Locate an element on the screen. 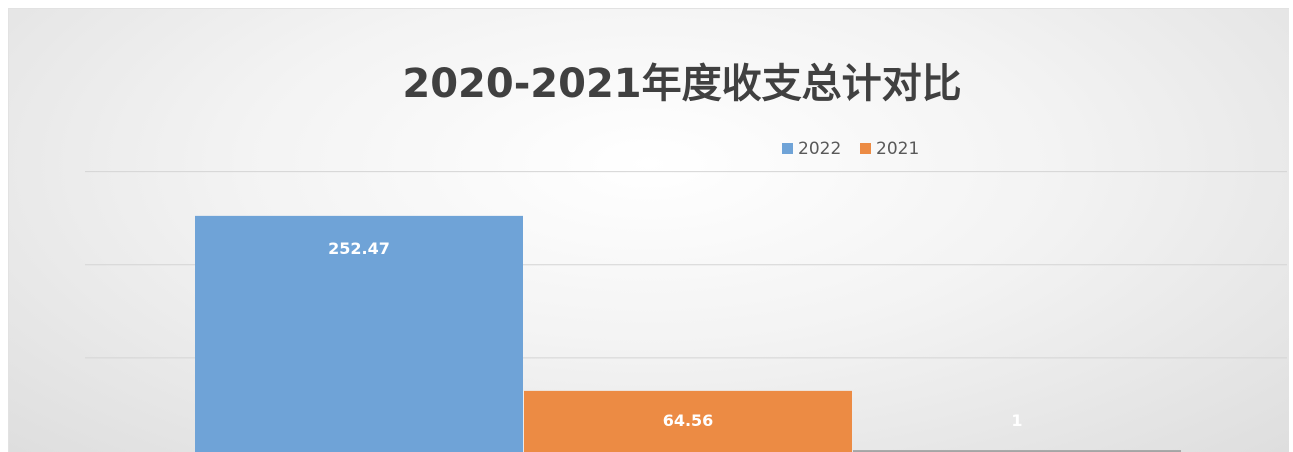 The width and height of the screenshot is (1293, 452). legend-label-1: 2021 is located at coordinates (897, 149).